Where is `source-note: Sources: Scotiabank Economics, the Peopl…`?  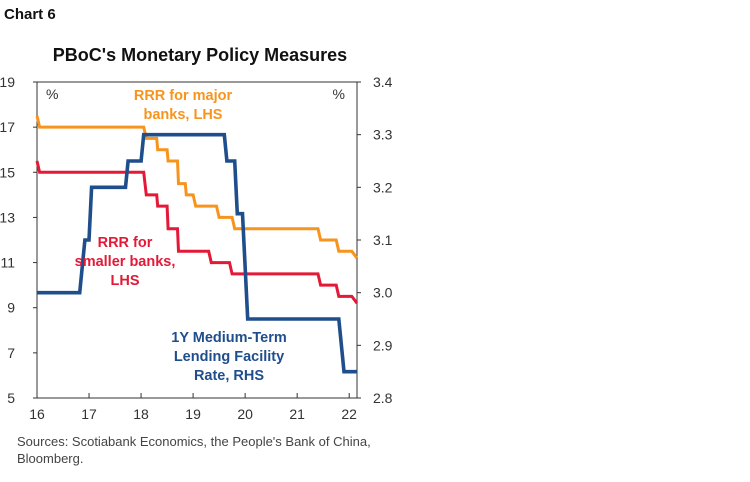
source-note: Sources: Scotiabank Economics, the Peopl… is located at coordinates (194, 450).